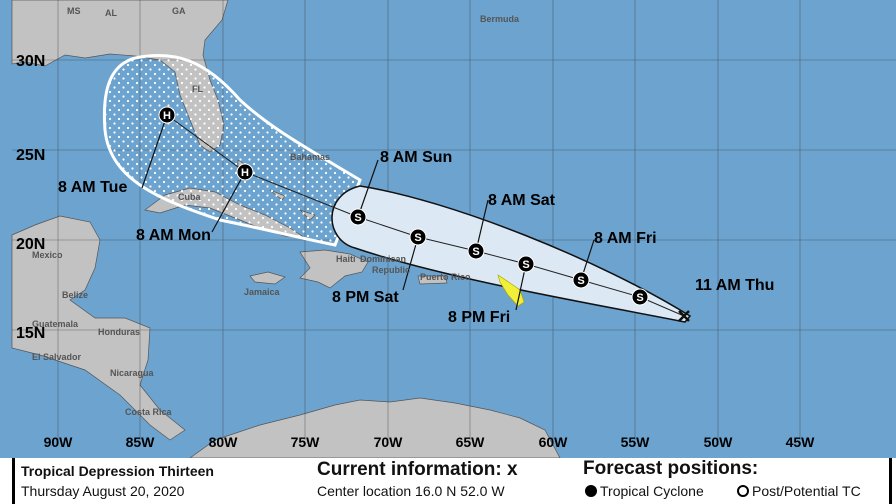 The image size is (896, 504). Describe the element at coordinates (522, 200) in the screenshot. I see `track-label: 8 AM Sat` at that location.